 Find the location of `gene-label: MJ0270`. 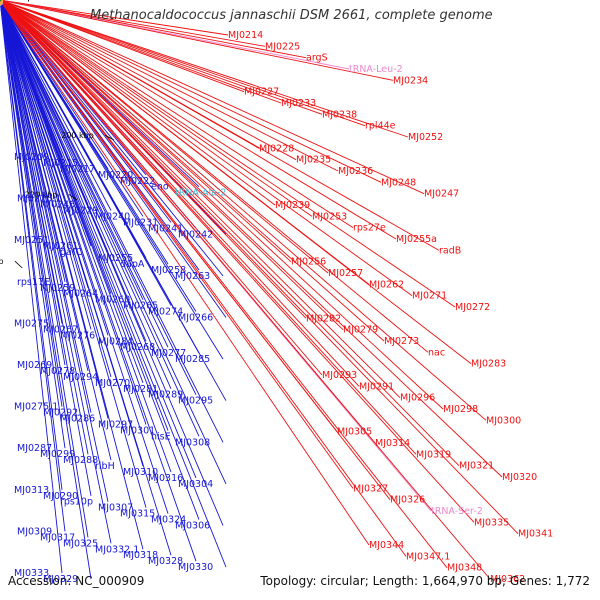

gene-label: MJ0270 is located at coordinates (112, 383).